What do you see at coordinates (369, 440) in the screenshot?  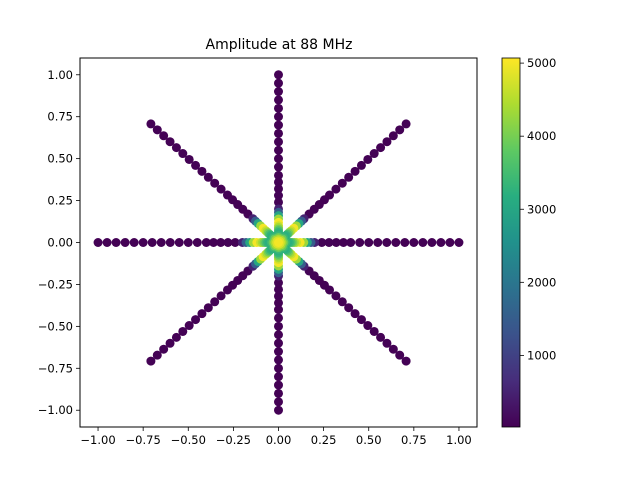 I see `x-tick-label: 0.50` at bounding box center [369, 440].